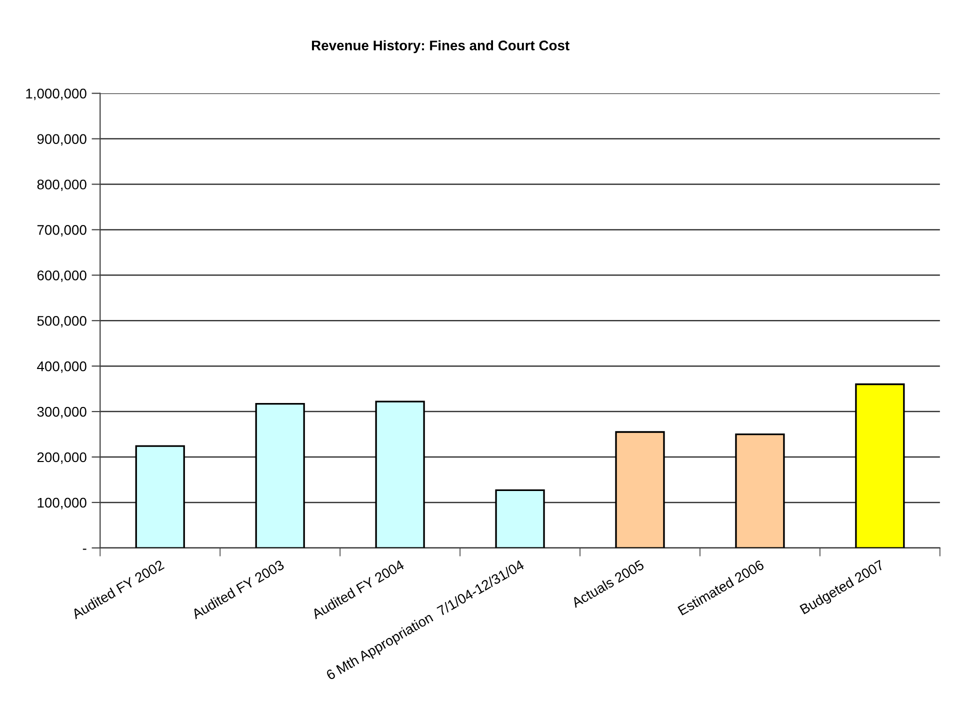 This screenshot has height=707, width=972. What do you see at coordinates (56, 94) in the screenshot?
I see `y-tick-label: 1,000,000` at bounding box center [56, 94].